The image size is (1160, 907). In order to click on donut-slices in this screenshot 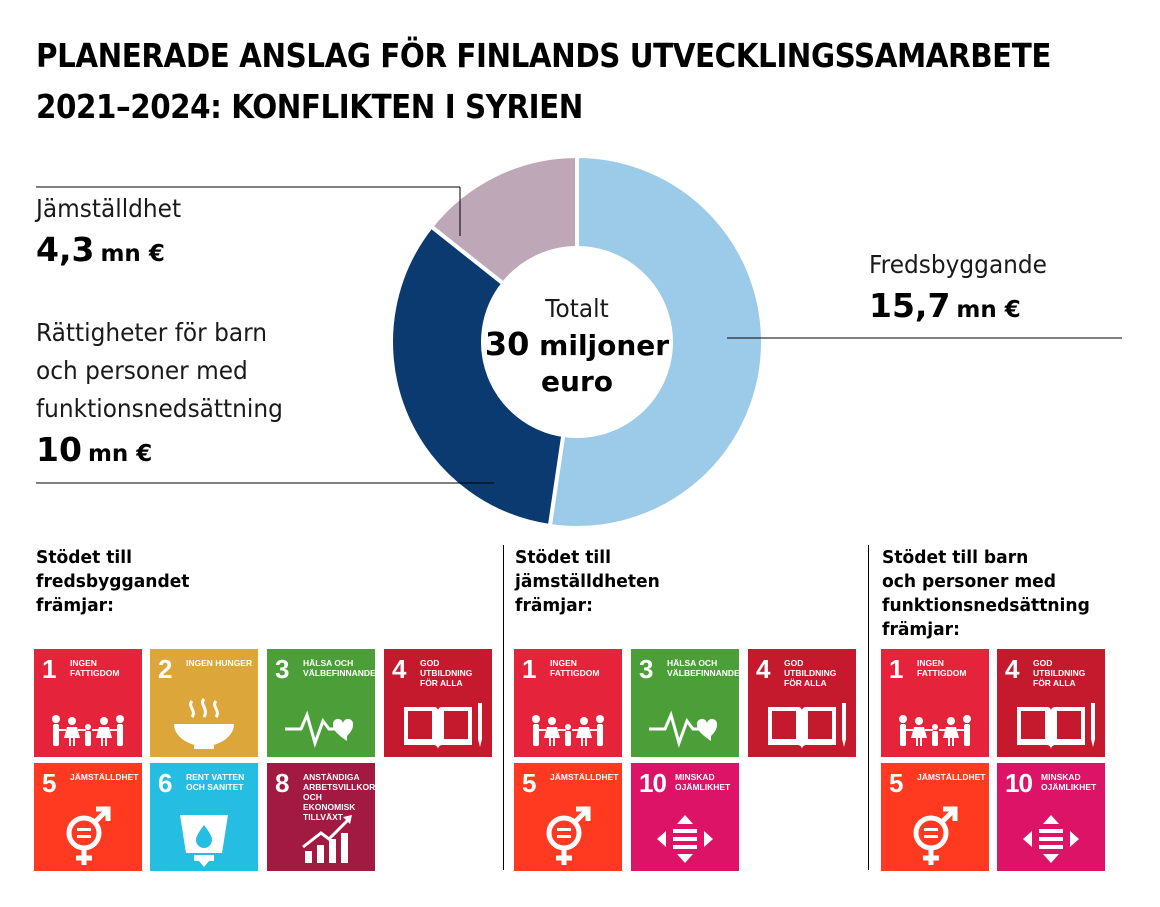, I will do `click(577, 341)`.